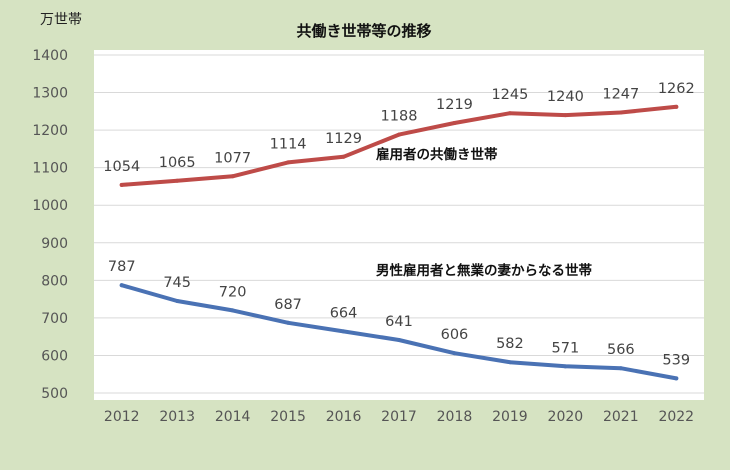 The height and width of the screenshot is (470, 730). Describe the element at coordinates (676, 360) in the screenshot. I see `data-label: 539` at that location.